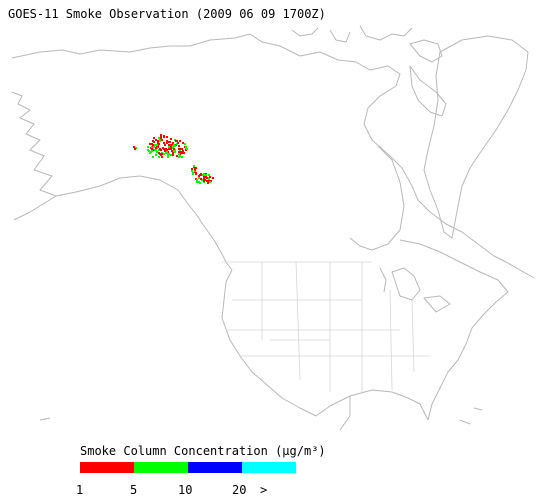 Image resolution: width=540 pixels, height=504 pixels. I want to click on legend-label: 10, so click(185, 490).